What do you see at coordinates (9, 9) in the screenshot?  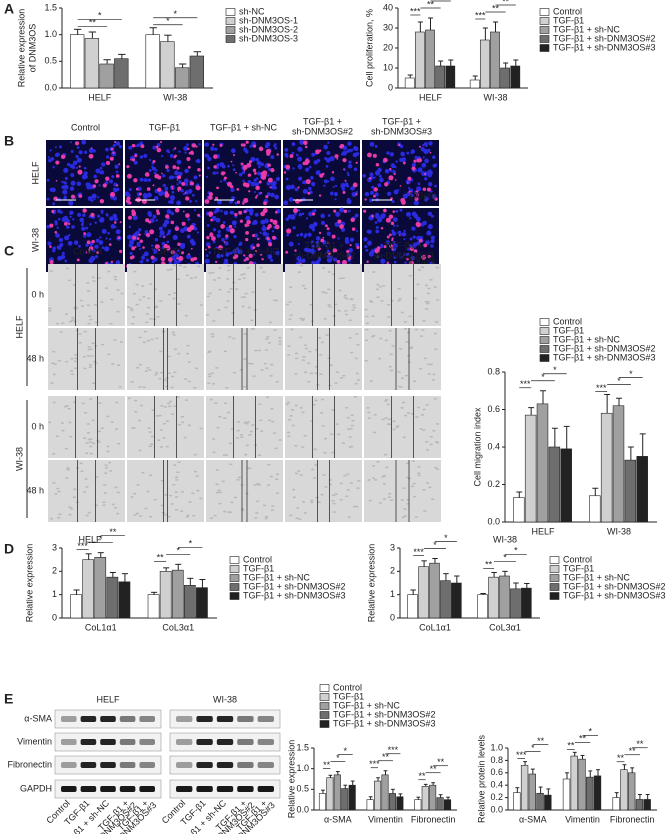 I see `panel-label: A` at bounding box center [9, 9].